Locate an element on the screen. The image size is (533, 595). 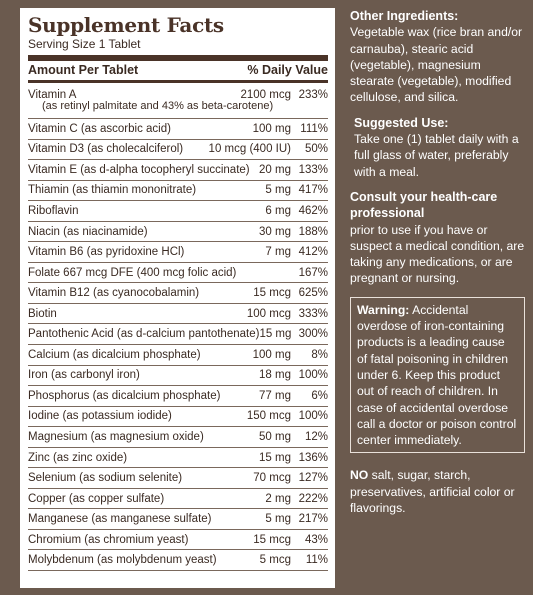
nutrient-daily-value: 11% is located at coordinates (316, 560).